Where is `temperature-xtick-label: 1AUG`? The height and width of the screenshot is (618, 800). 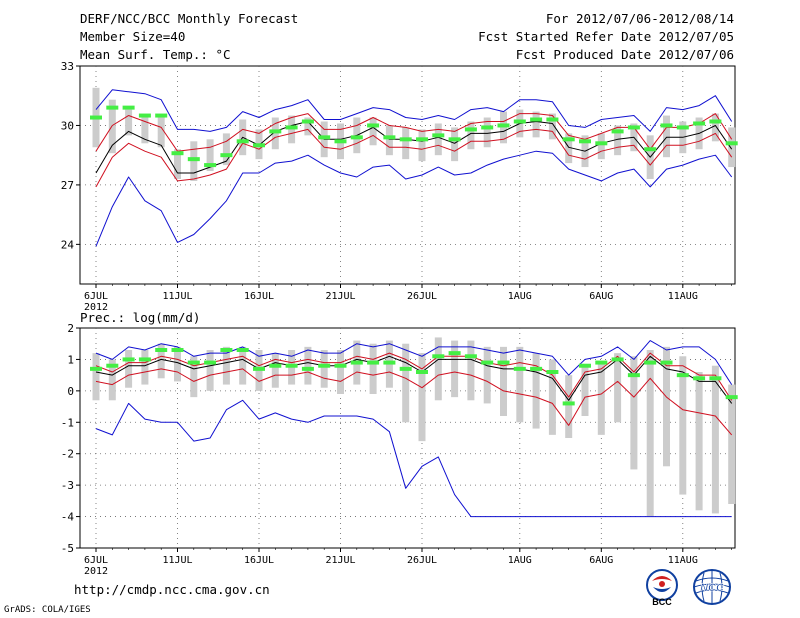
temperature-xtick-label: 1AUG is located at coordinates (520, 296).